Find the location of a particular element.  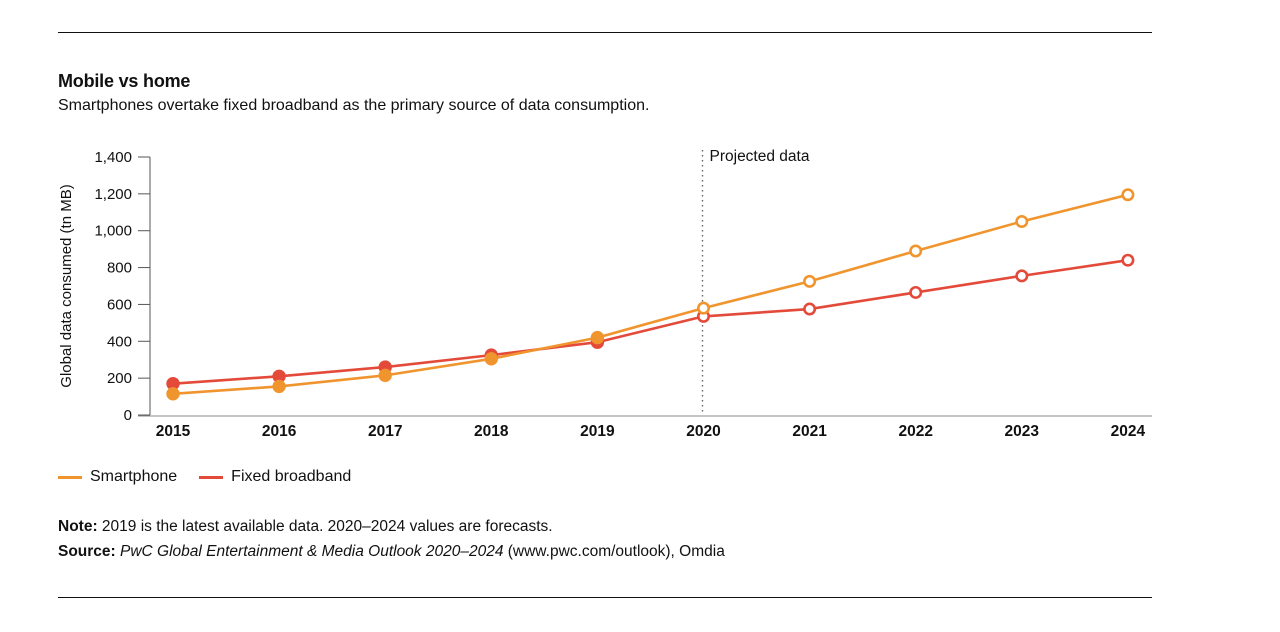

data-point-smartphone-2024 is located at coordinates (1128, 195).